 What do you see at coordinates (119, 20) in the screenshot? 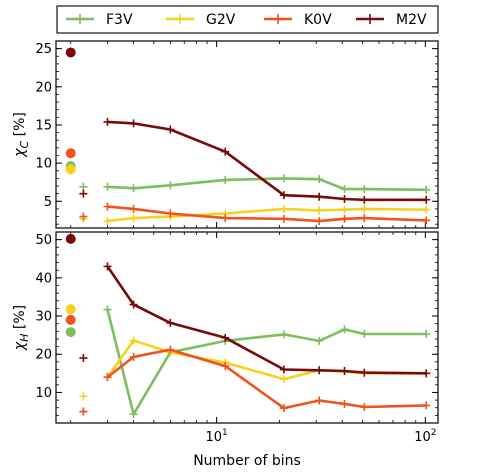
I see `legend-label-F3V: F3V` at bounding box center [119, 20].